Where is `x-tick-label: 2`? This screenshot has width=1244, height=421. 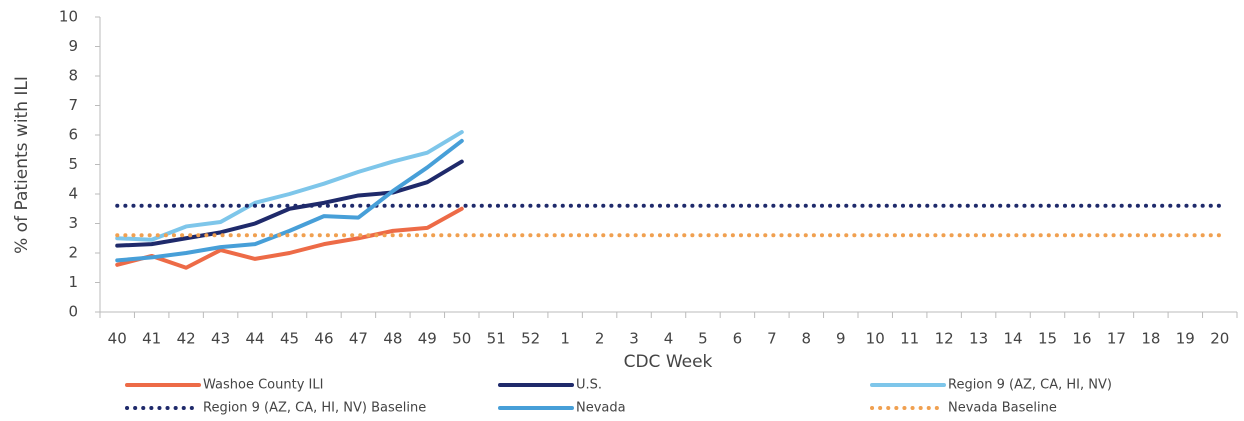 x-tick-label: 2 is located at coordinates (600, 339).